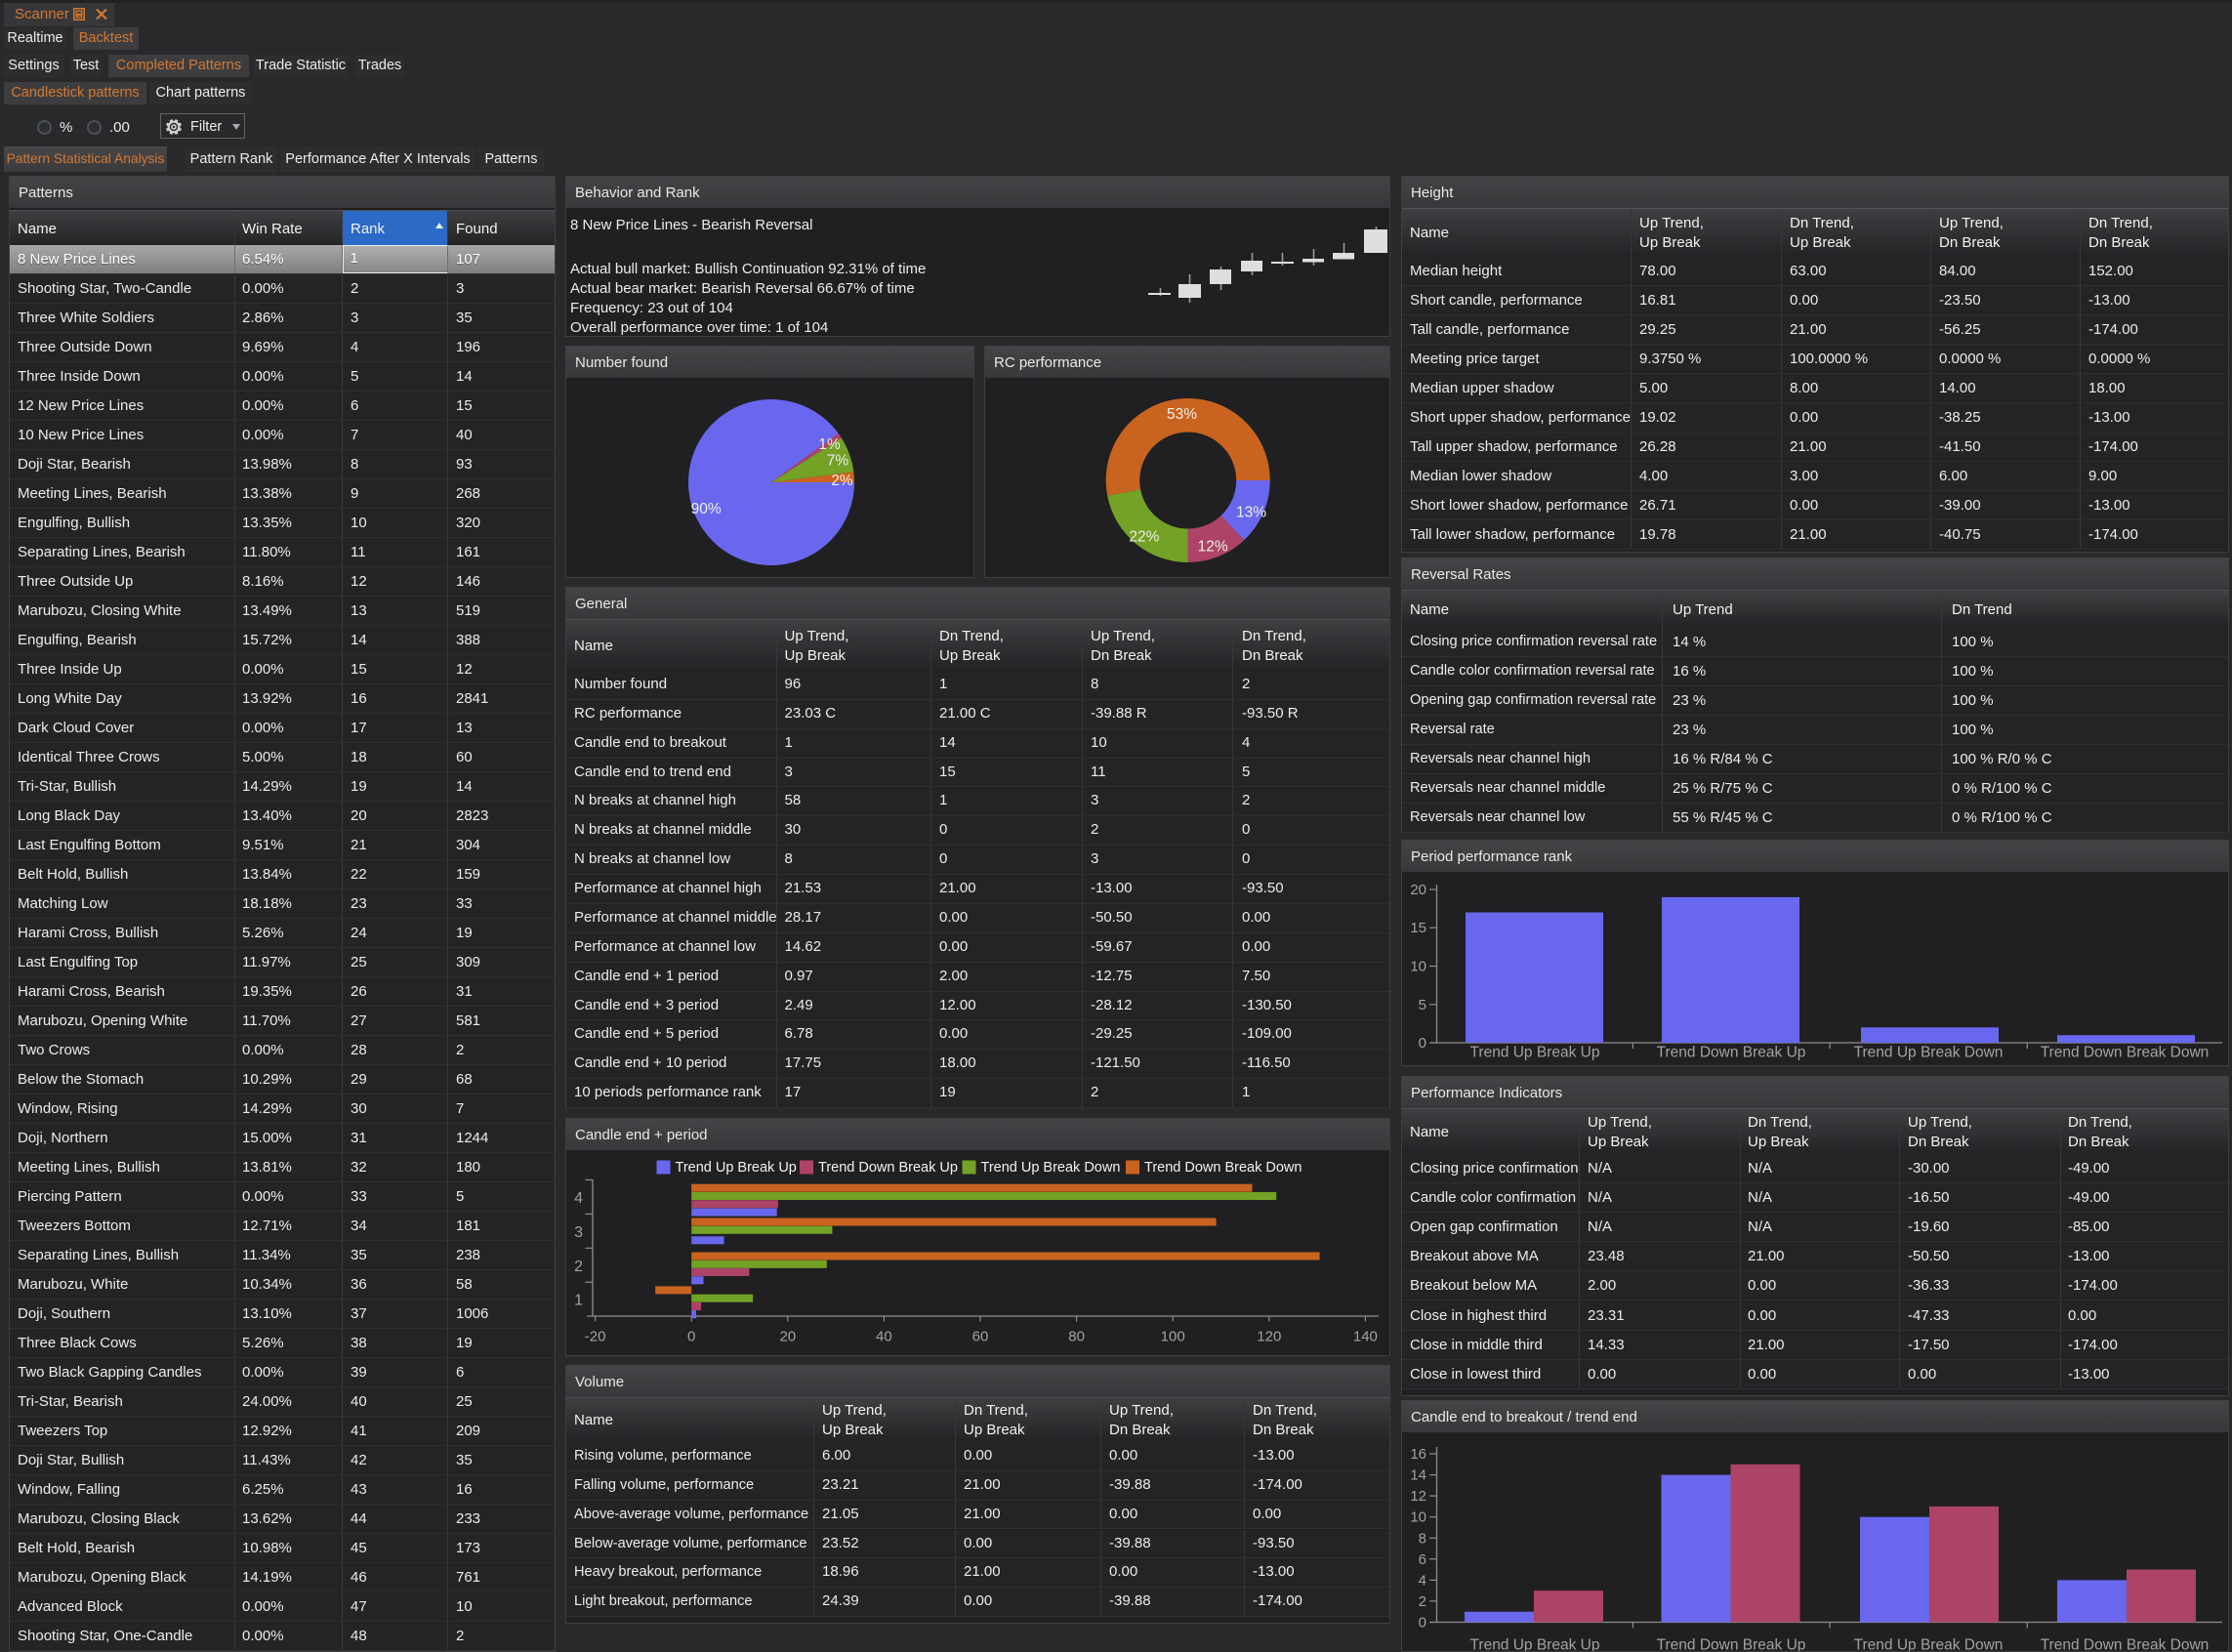 The image size is (2232, 1652). I want to click on svg-text: 13%, so click(1251, 512).